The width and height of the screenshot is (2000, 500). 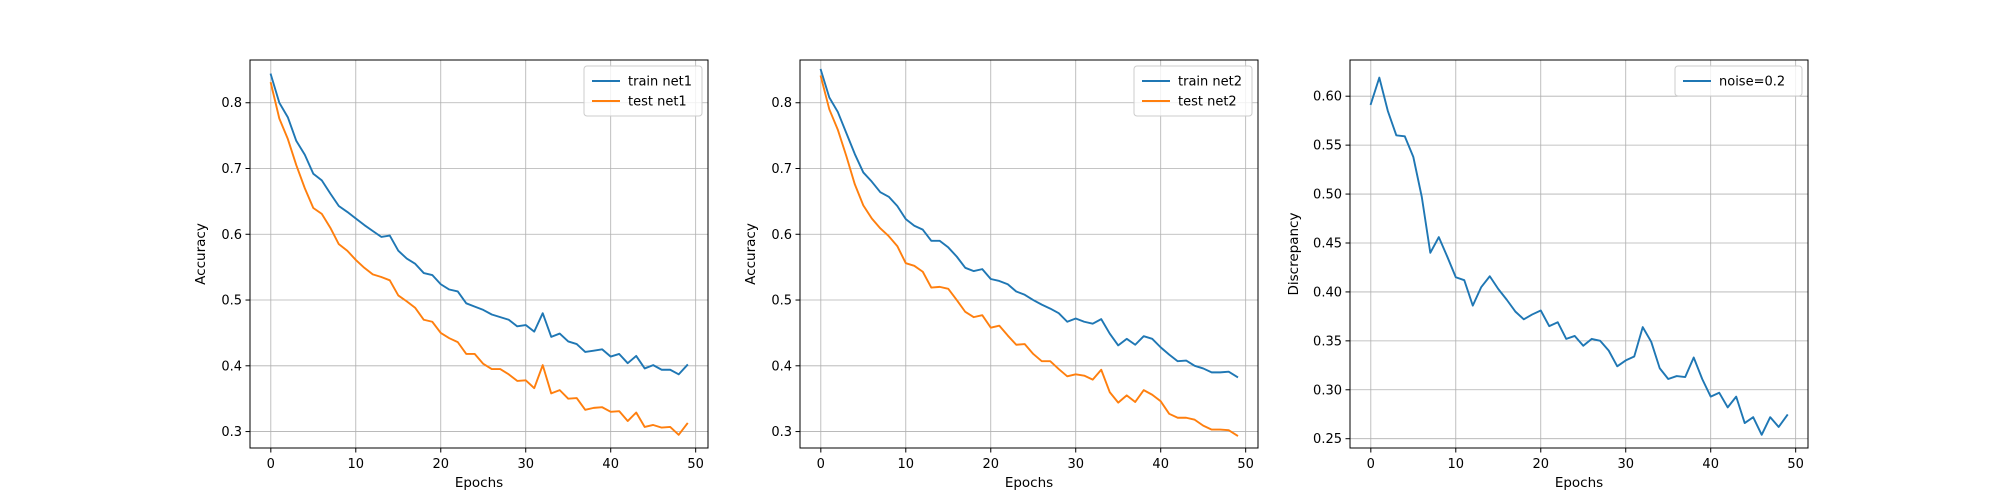 I want to click on y-tick-label: 0.45, so click(x=1327, y=243).